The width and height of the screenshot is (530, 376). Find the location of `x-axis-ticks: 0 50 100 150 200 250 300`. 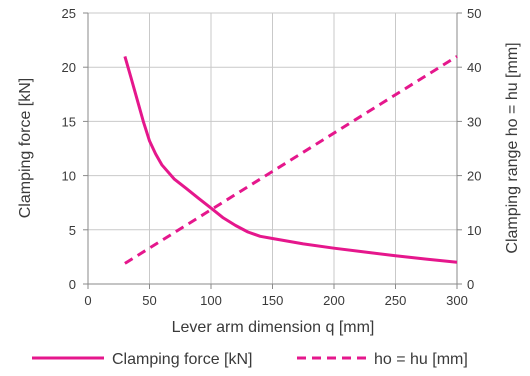

x-axis-ticks: 0 50 100 150 200 250 300 is located at coordinates (276, 296).